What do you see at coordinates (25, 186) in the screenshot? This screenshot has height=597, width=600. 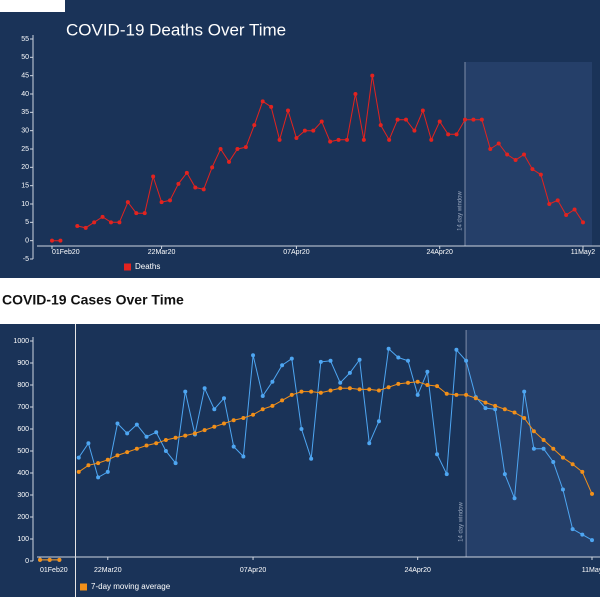 I see `y-tick-label: 15` at bounding box center [25, 186].